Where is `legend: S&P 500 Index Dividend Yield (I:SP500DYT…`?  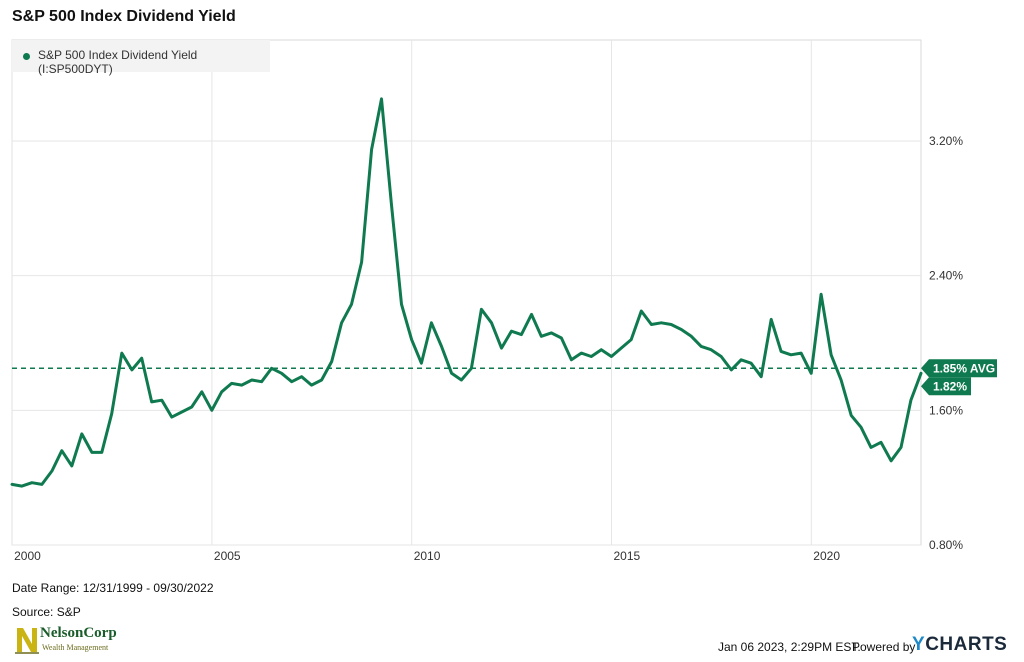
legend: S&P 500 Index Dividend Yield (I:SP500DYT… is located at coordinates (141, 58).